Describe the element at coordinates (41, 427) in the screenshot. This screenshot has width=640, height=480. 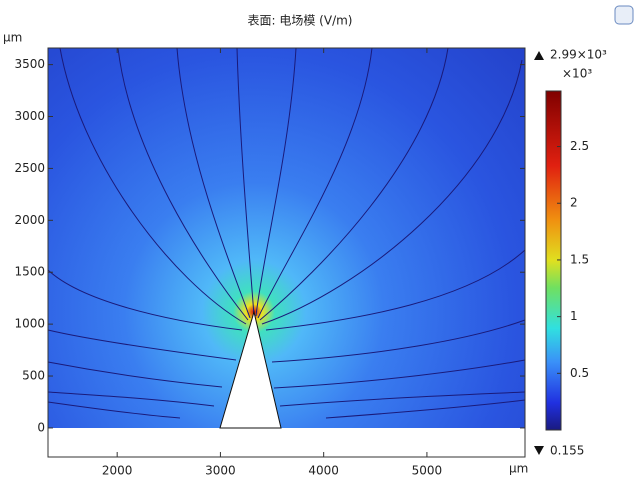
I see `y-tick-label: 0` at that location.